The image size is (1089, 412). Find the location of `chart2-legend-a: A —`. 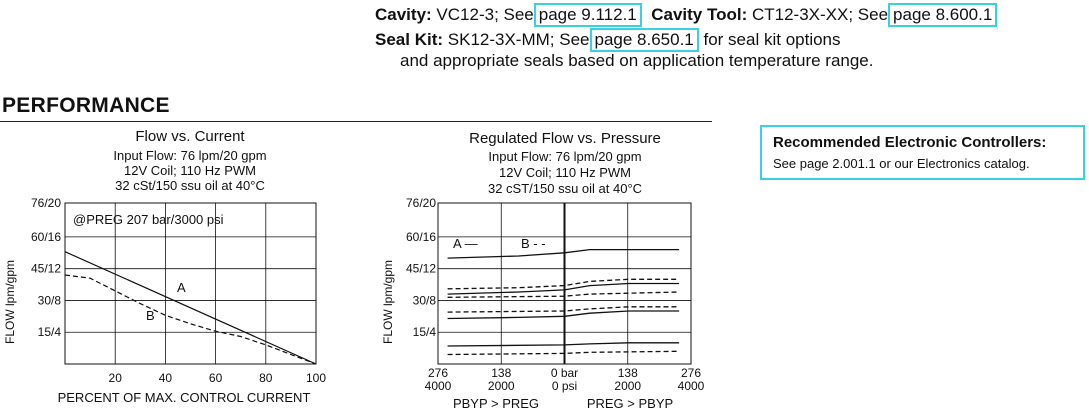

chart2-legend-a: A — is located at coordinates (465, 243).